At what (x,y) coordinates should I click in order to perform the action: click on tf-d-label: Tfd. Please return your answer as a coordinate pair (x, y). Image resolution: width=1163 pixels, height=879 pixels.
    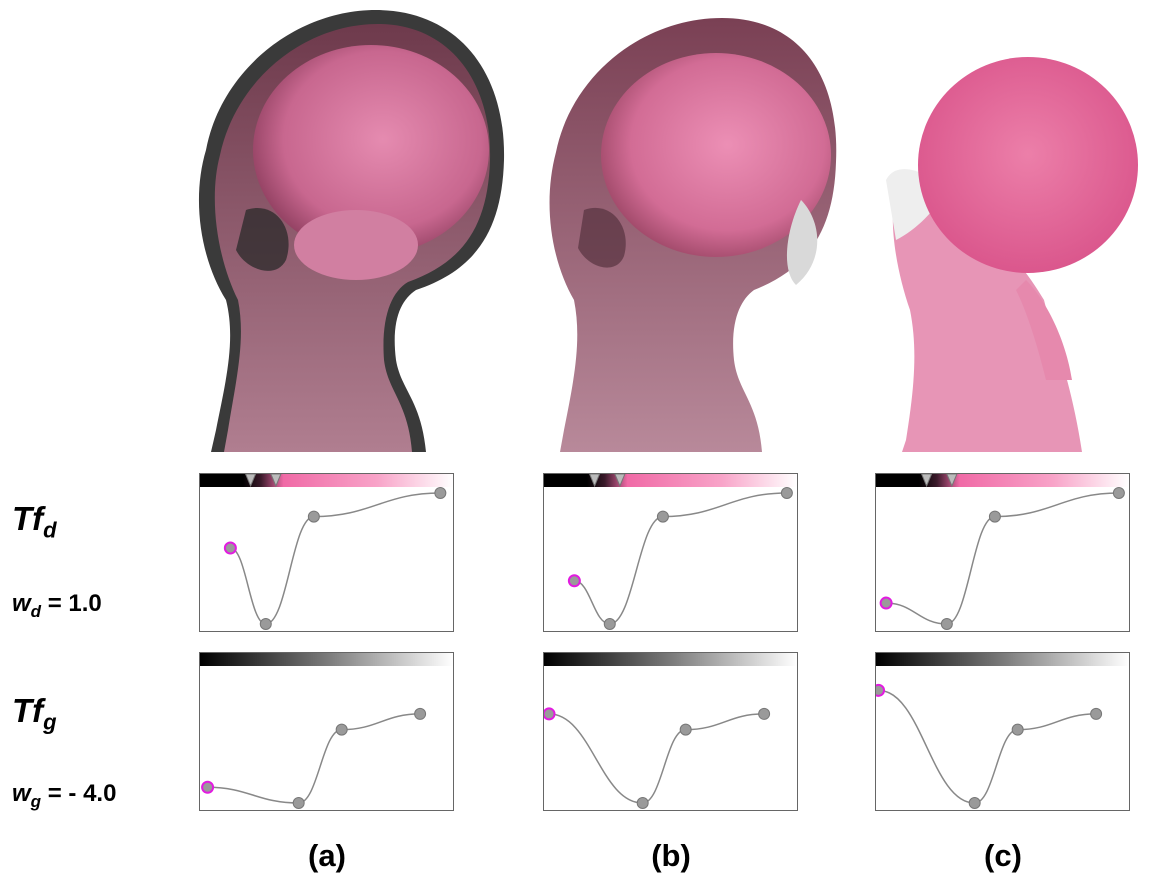
    Looking at the image, I should click on (34, 521).